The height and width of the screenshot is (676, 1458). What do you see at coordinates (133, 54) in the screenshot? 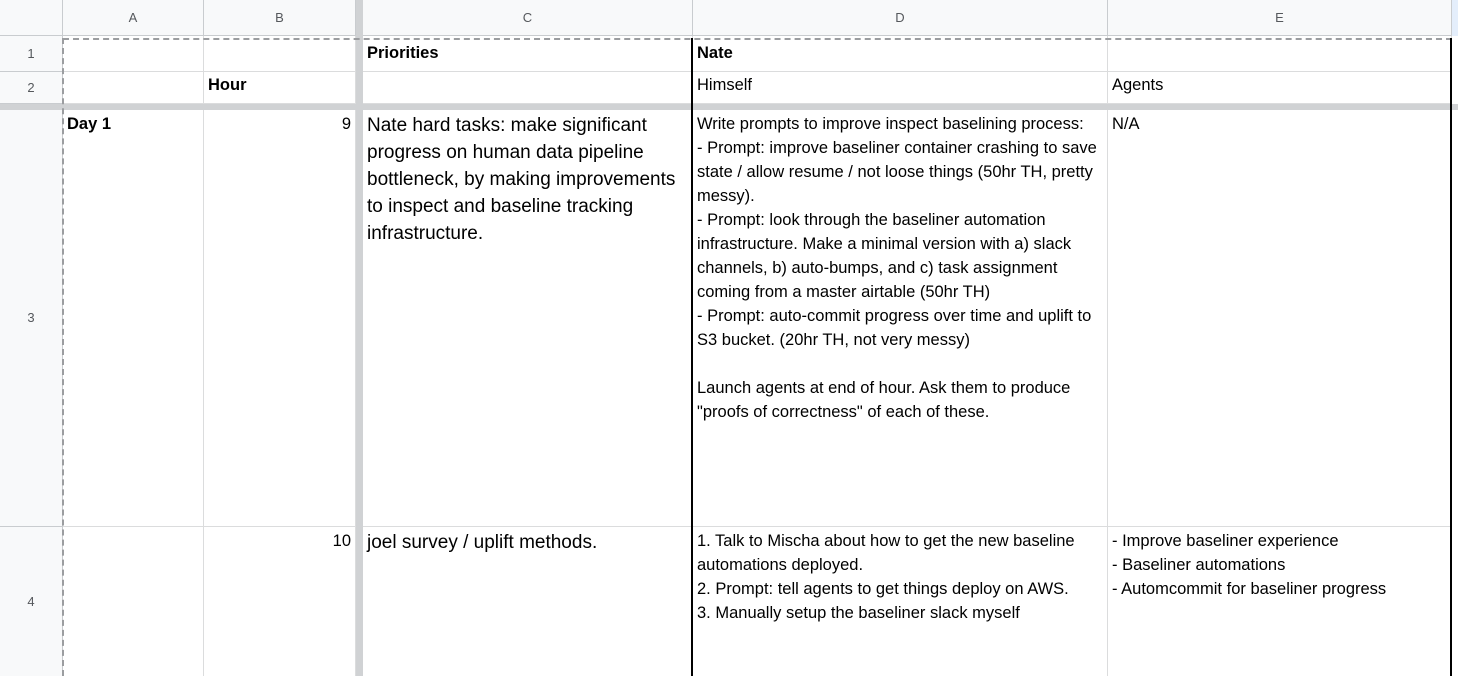
I see `cell-A1` at bounding box center [133, 54].